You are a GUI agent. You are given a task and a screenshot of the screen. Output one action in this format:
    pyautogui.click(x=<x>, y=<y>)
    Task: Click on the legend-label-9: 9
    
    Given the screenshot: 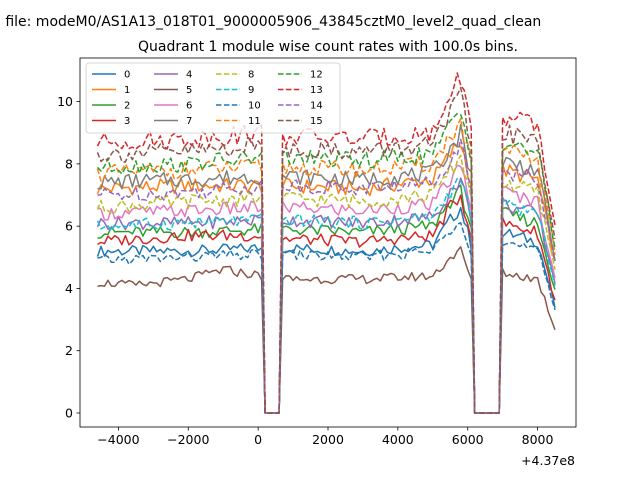 What is the action you would take?
    pyautogui.click(x=251, y=90)
    